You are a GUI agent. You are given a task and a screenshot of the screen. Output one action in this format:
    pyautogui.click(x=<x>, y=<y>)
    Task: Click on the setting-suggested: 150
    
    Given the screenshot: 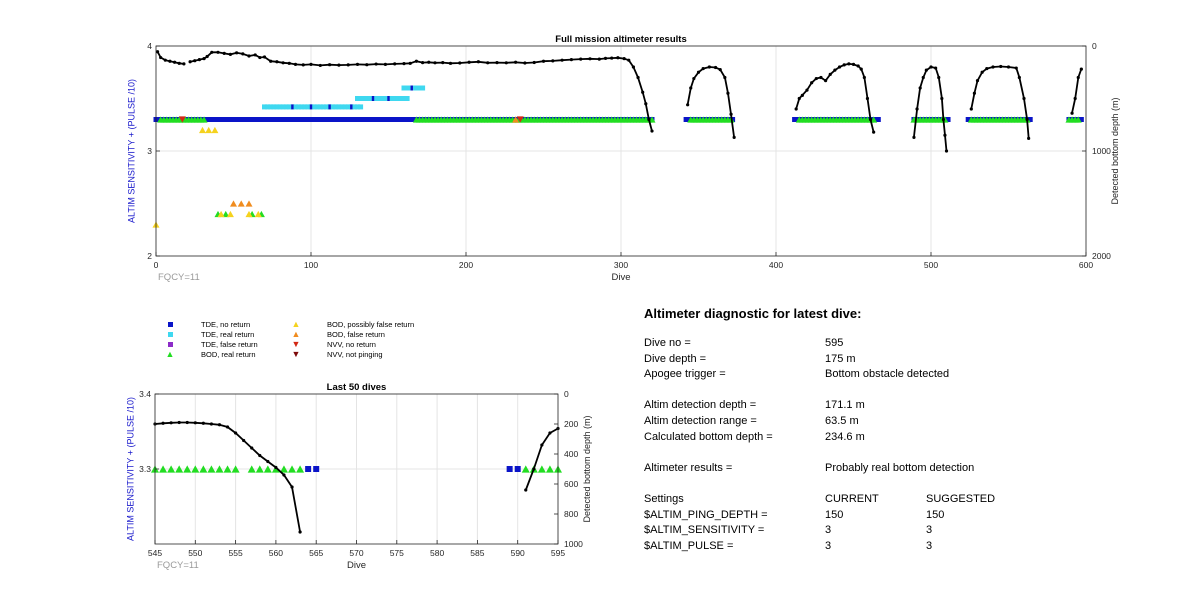 What is the action you would take?
    pyautogui.click(x=935, y=514)
    